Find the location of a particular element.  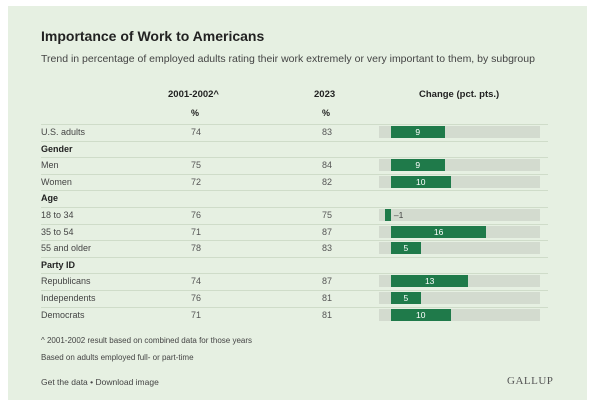

row-label: U.S. adults is located at coordinates (63, 132).